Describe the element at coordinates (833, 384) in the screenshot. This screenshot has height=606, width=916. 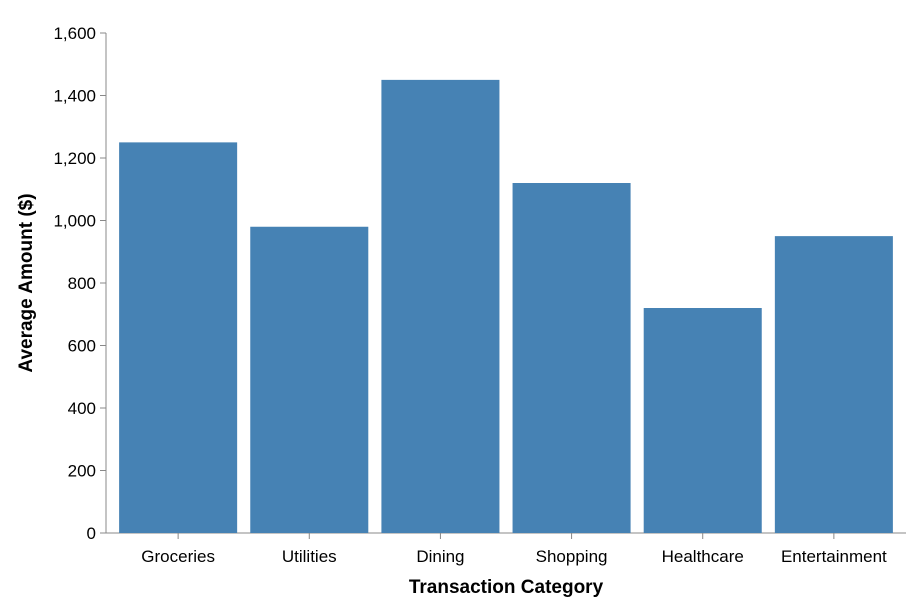
I see `bar-entertainment` at that location.